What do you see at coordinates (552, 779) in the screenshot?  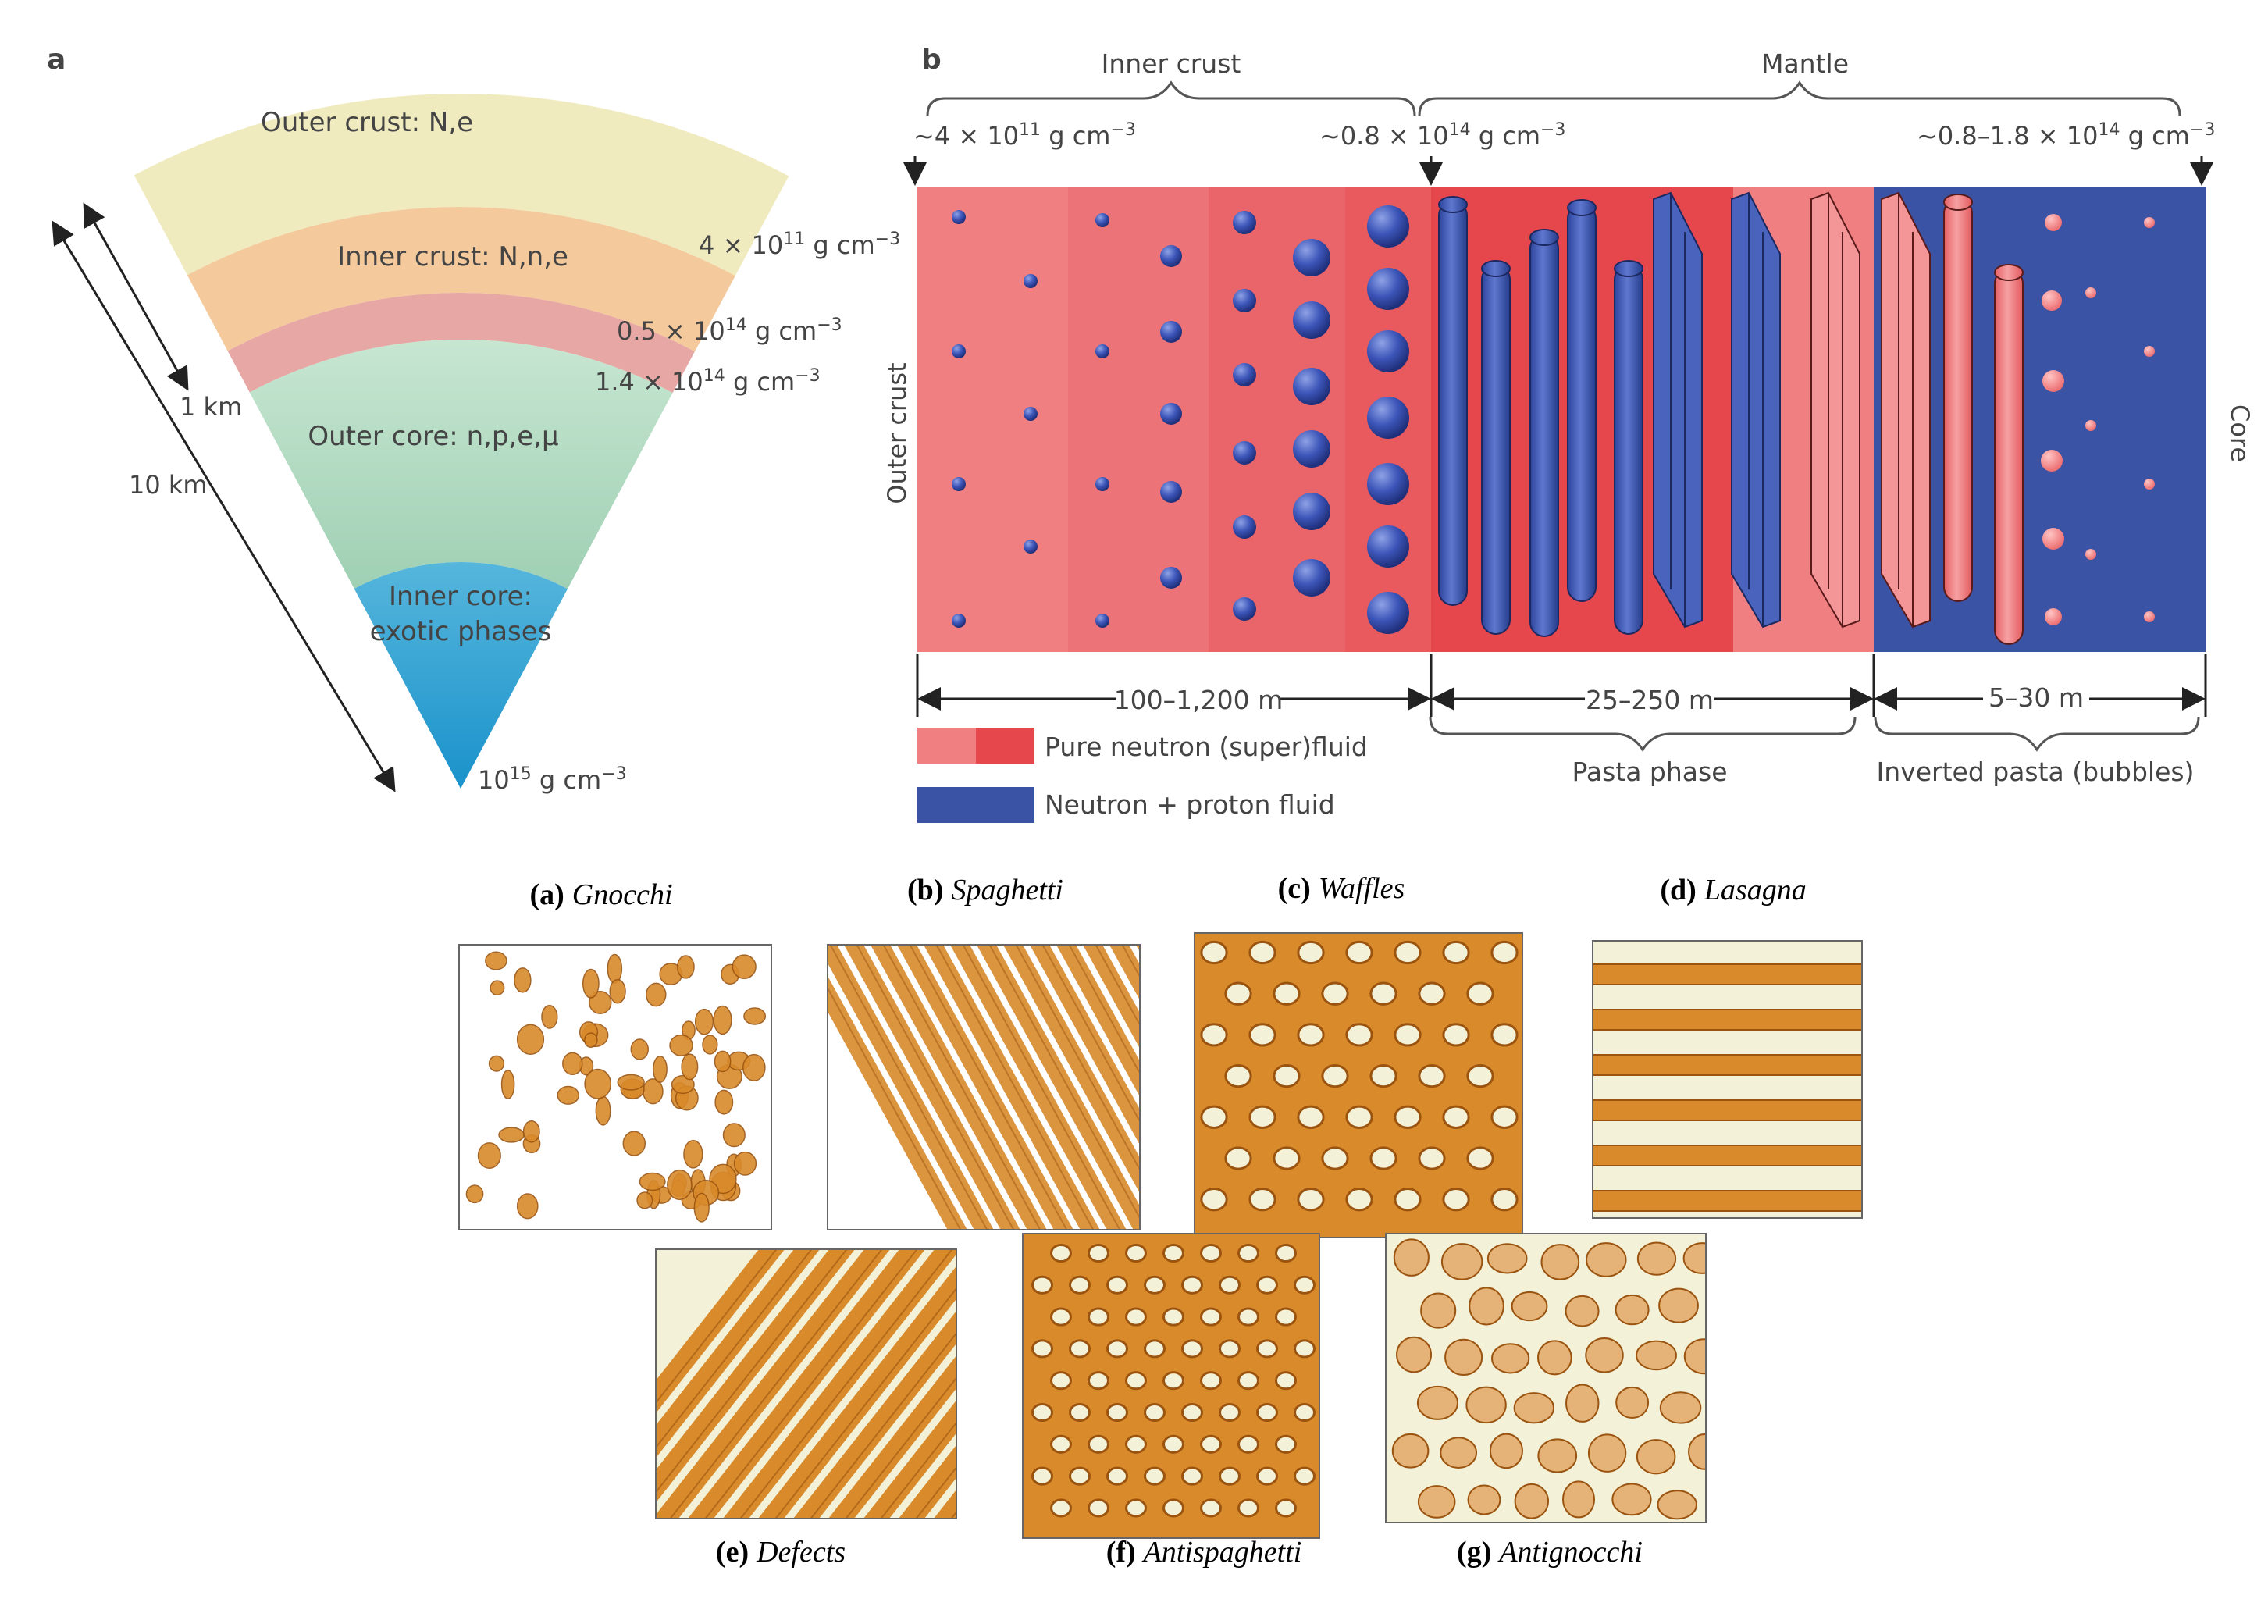 I see `density-center: 1015 g cm−3` at bounding box center [552, 779].